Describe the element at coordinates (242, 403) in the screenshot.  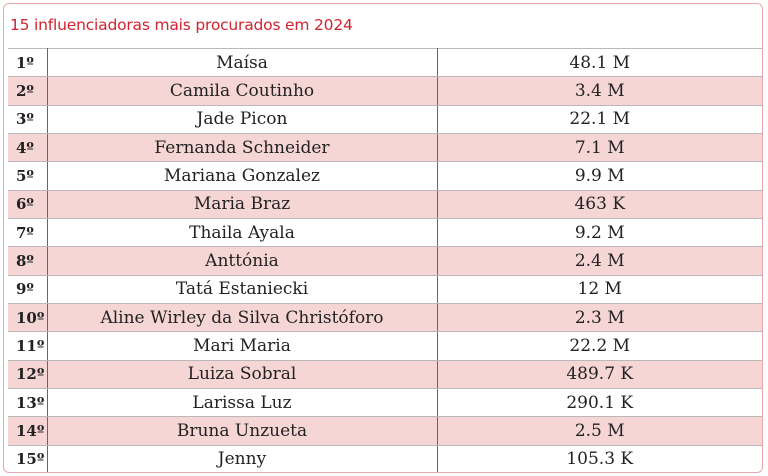
I see `name-cell: Larissa Luz` at that location.